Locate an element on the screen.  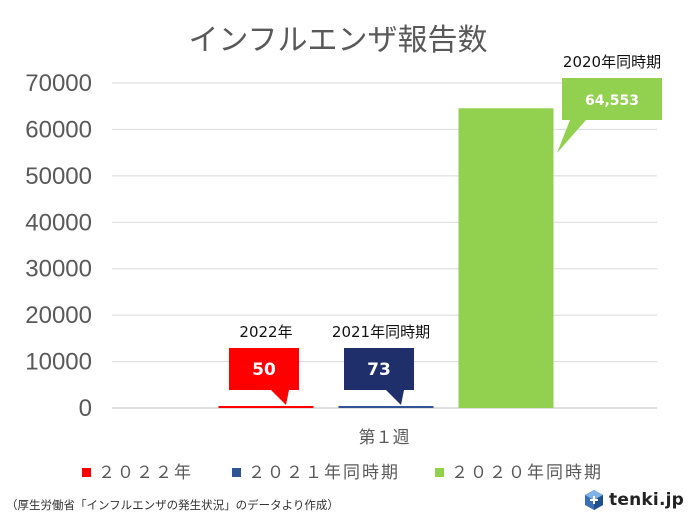
tenki-logo: tenki.jp is located at coordinates (633, 500).